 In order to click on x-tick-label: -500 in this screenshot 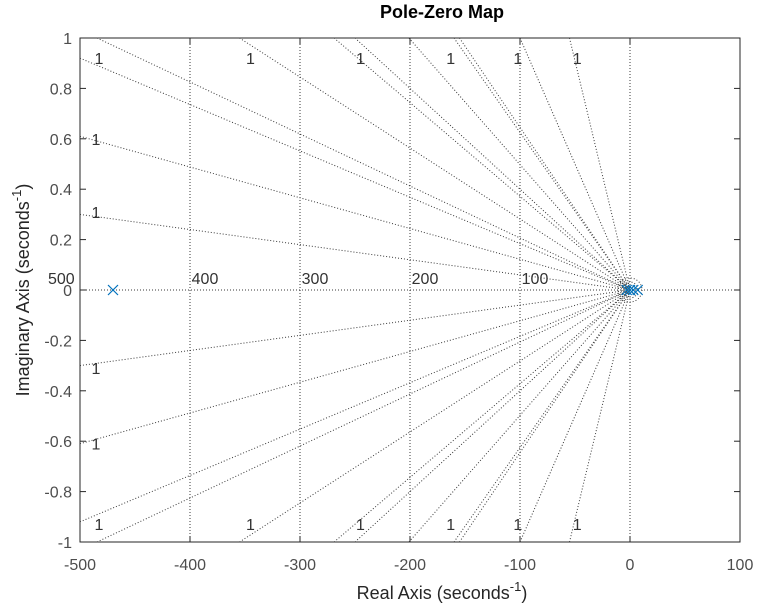, I will do `click(80, 565)`.